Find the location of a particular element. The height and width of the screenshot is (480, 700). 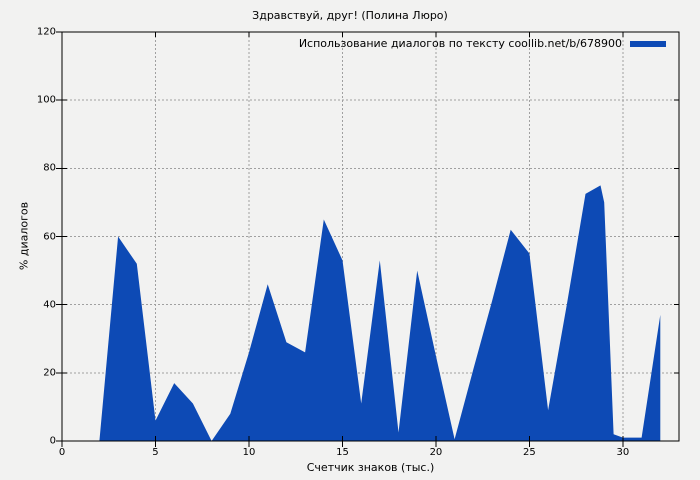

chart-title: Здравствуй, друг! (Полина Люро) is located at coordinates (350, 15).